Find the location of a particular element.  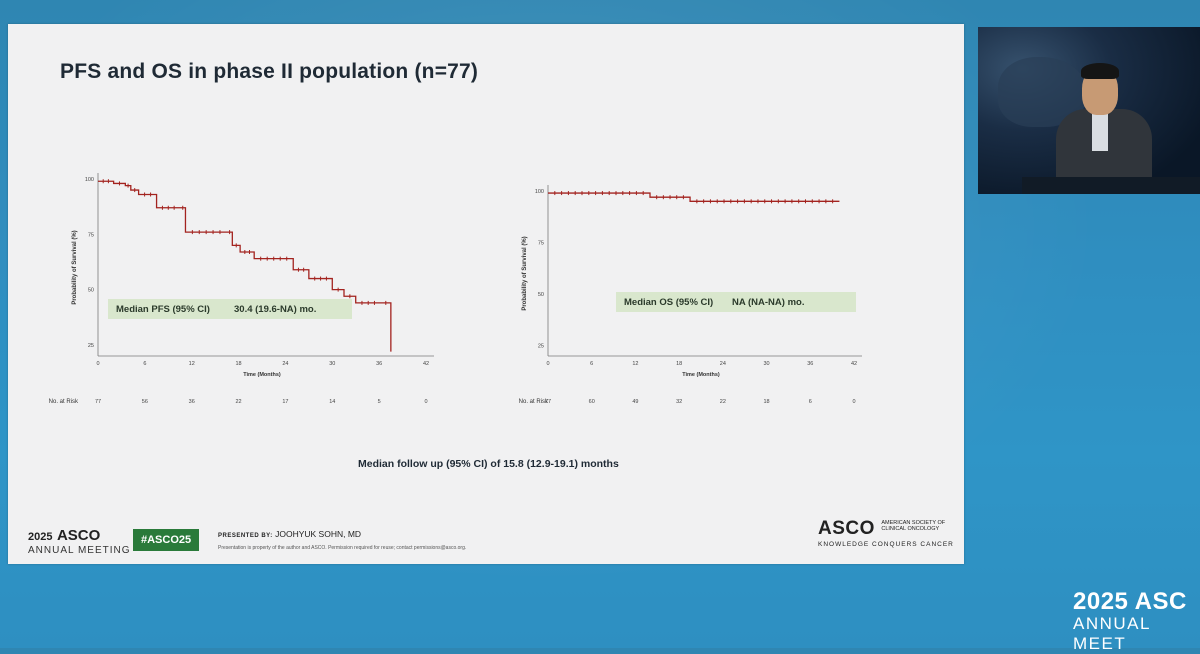

pfs-xtick-label: 6 is located at coordinates (144, 364).